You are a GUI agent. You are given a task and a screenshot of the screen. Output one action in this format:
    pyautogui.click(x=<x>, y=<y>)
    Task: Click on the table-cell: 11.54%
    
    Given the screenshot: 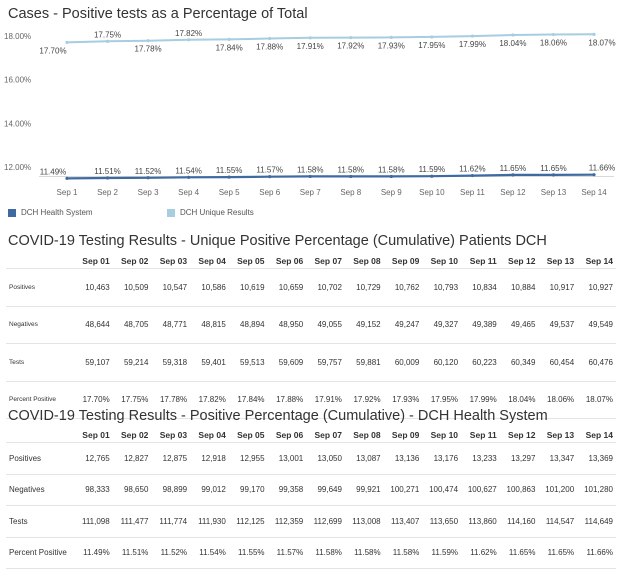 What is the action you would take?
    pyautogui.click(x=212, y=553)
    